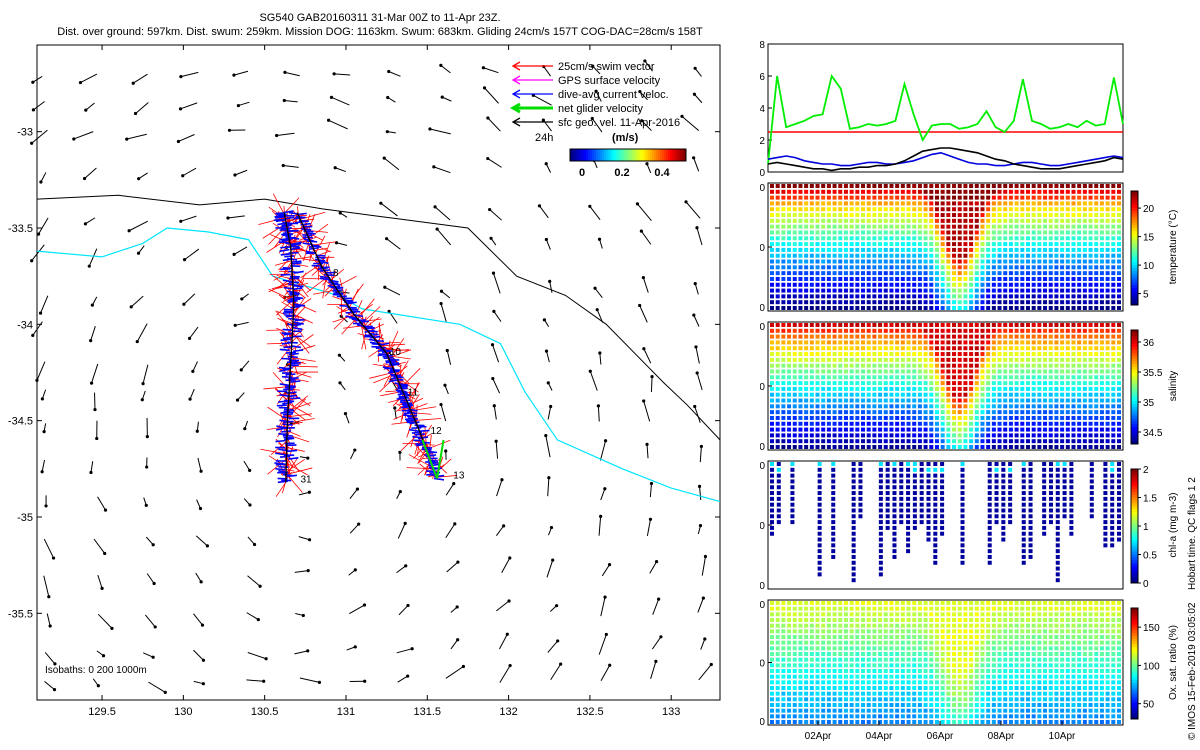 This screenshot has width=1200, height=750. Describe the element at coordinates (413, 393) in the screenshot. I see `day-label: 11` at that location.